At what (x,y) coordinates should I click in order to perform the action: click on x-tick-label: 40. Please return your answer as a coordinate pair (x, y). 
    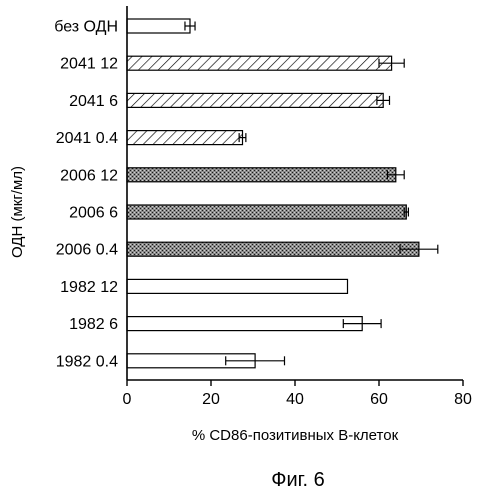
    Looking at the image, I should click on (295, 399).